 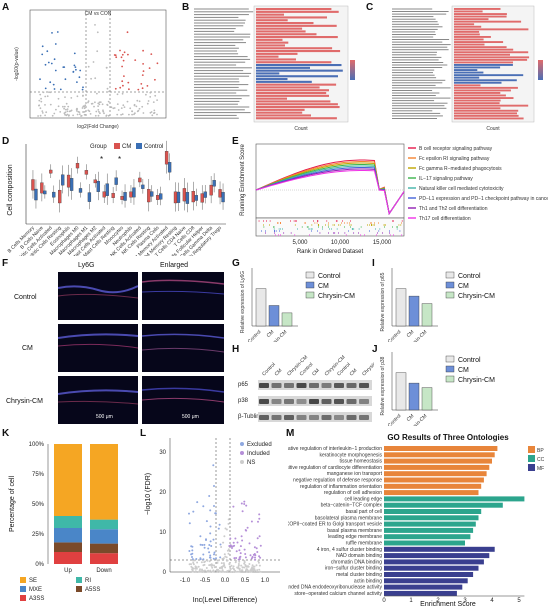 I want to click on bar-label: CM, so click(x=411, y=334).